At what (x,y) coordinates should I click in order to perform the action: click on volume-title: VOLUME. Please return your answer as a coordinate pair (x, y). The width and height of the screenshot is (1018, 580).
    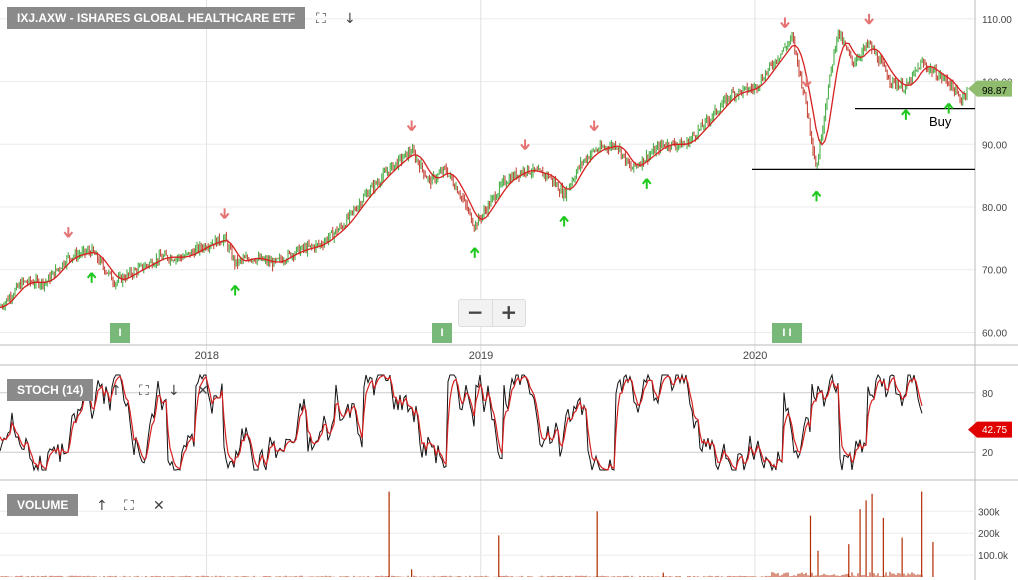
    Looking at the image, I should click on (43, 505).